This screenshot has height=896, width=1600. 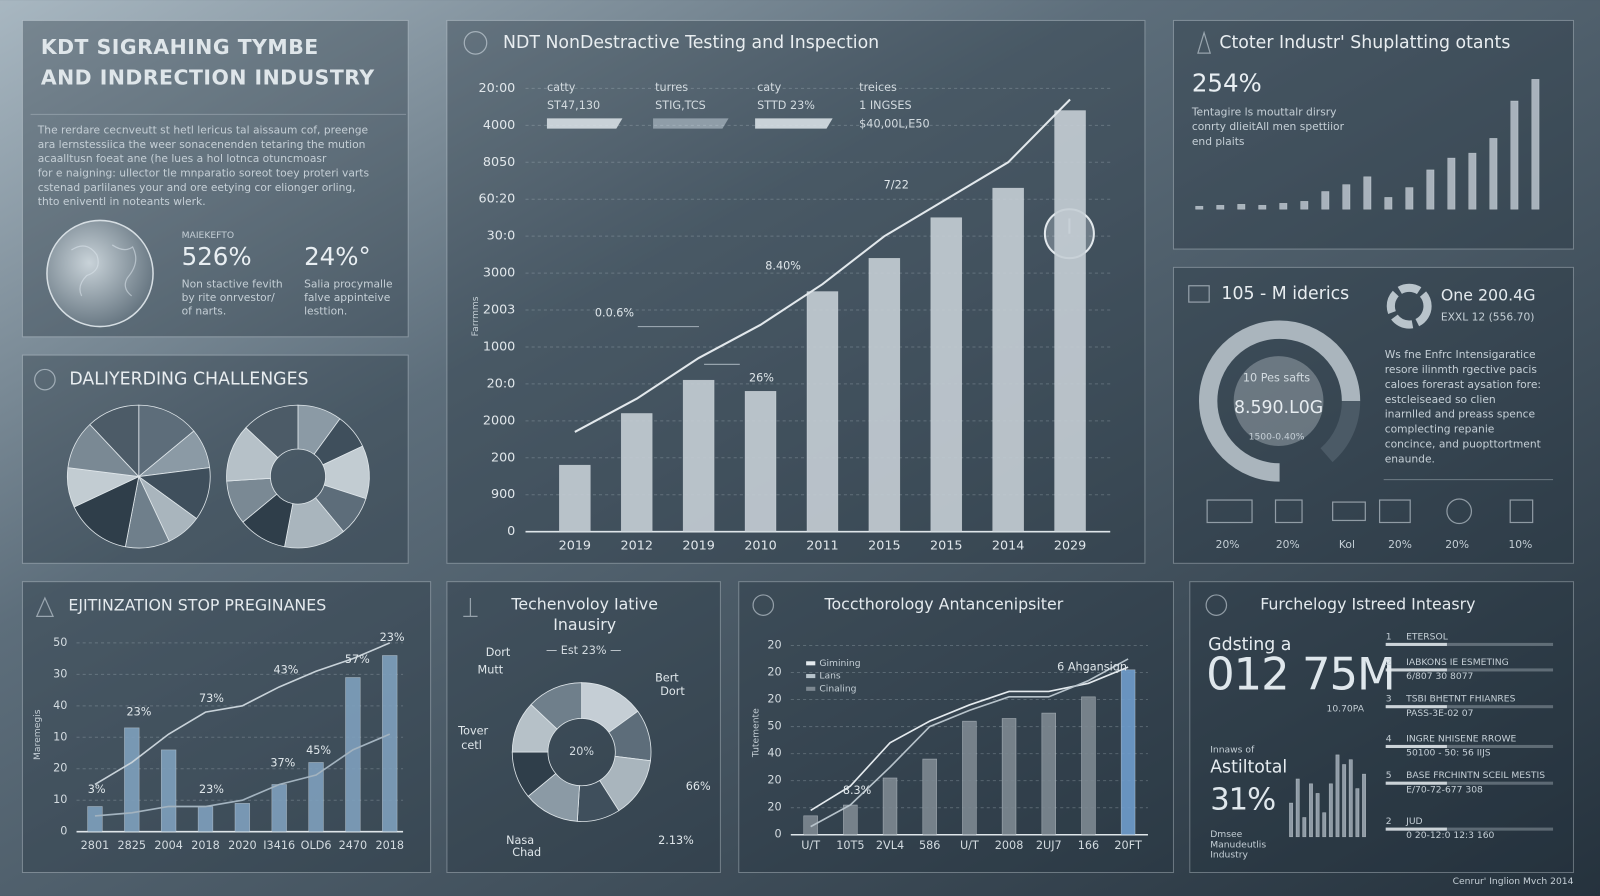 What do you see at coordinates (810, 845) in the screenshot?
I see `x-tick-label: U/T` at bounding box center [810, 845].